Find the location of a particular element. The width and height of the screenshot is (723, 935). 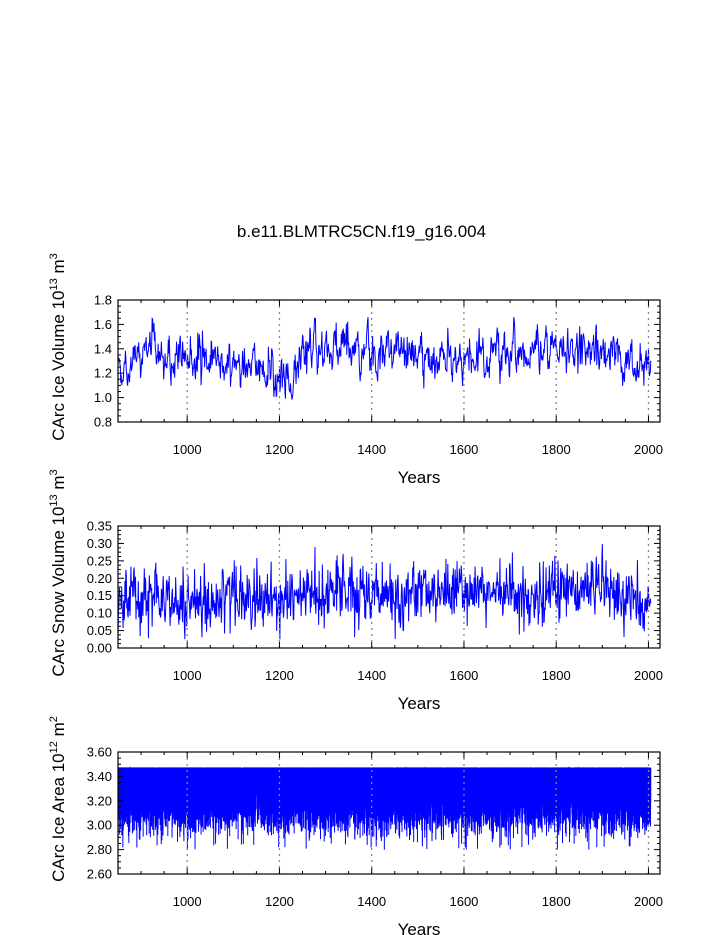

y-tick-label: 0.15 is located at coordinates (99, 595).